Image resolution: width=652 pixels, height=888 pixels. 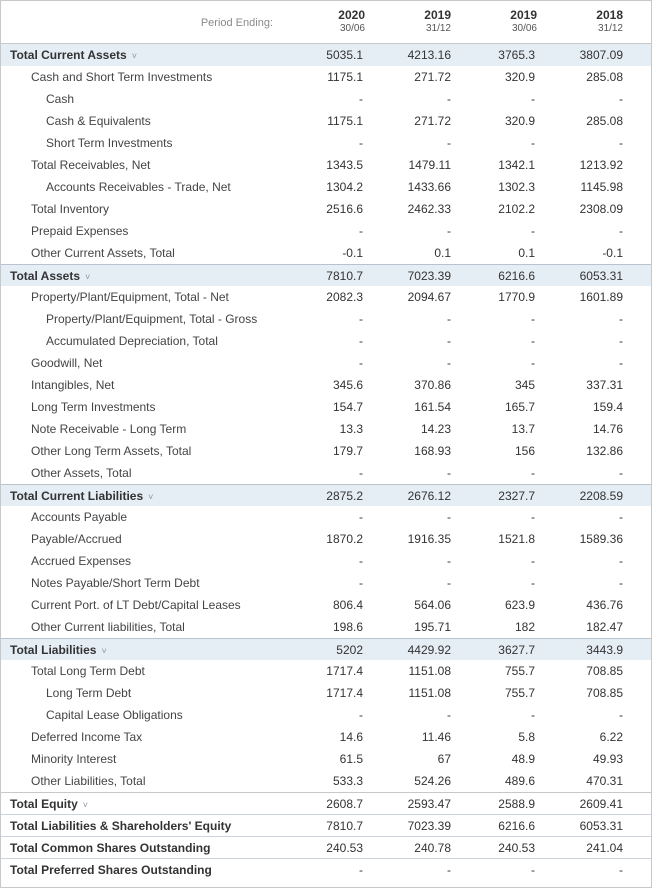 I want to click on total-row: Total Equity ˅ 2608.7 2593.47 2588.9 2609.41, so click(x=326, y=803).